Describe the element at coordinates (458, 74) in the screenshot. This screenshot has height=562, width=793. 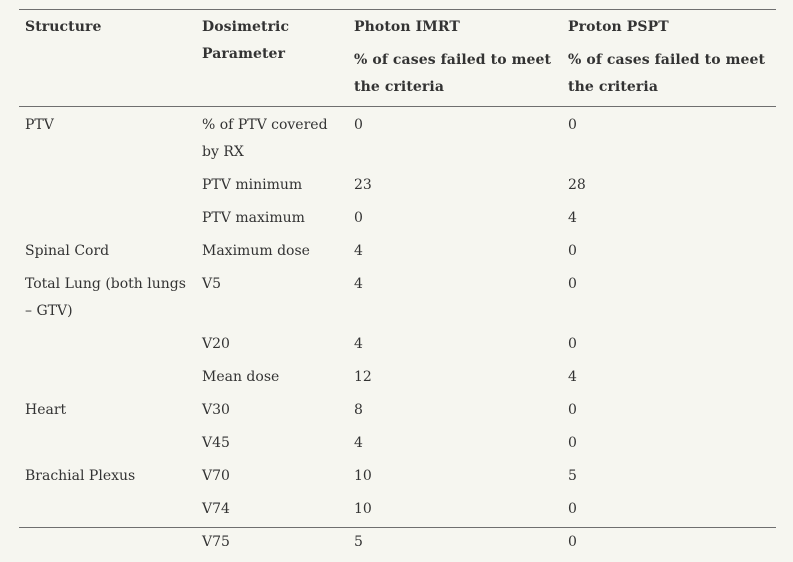
I see `header-imrt-subtitle: % of cases failed to meet the criteria` at that location.